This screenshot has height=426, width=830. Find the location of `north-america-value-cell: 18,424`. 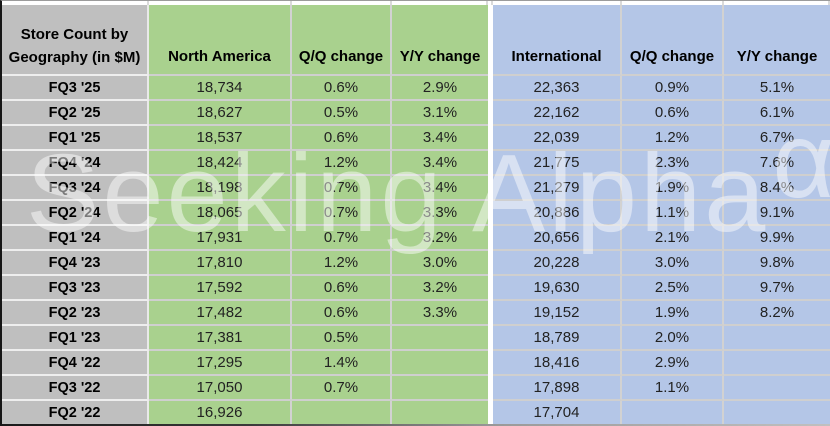

north-america-value-cell: 18,424 is located at coordinates (220, 163).